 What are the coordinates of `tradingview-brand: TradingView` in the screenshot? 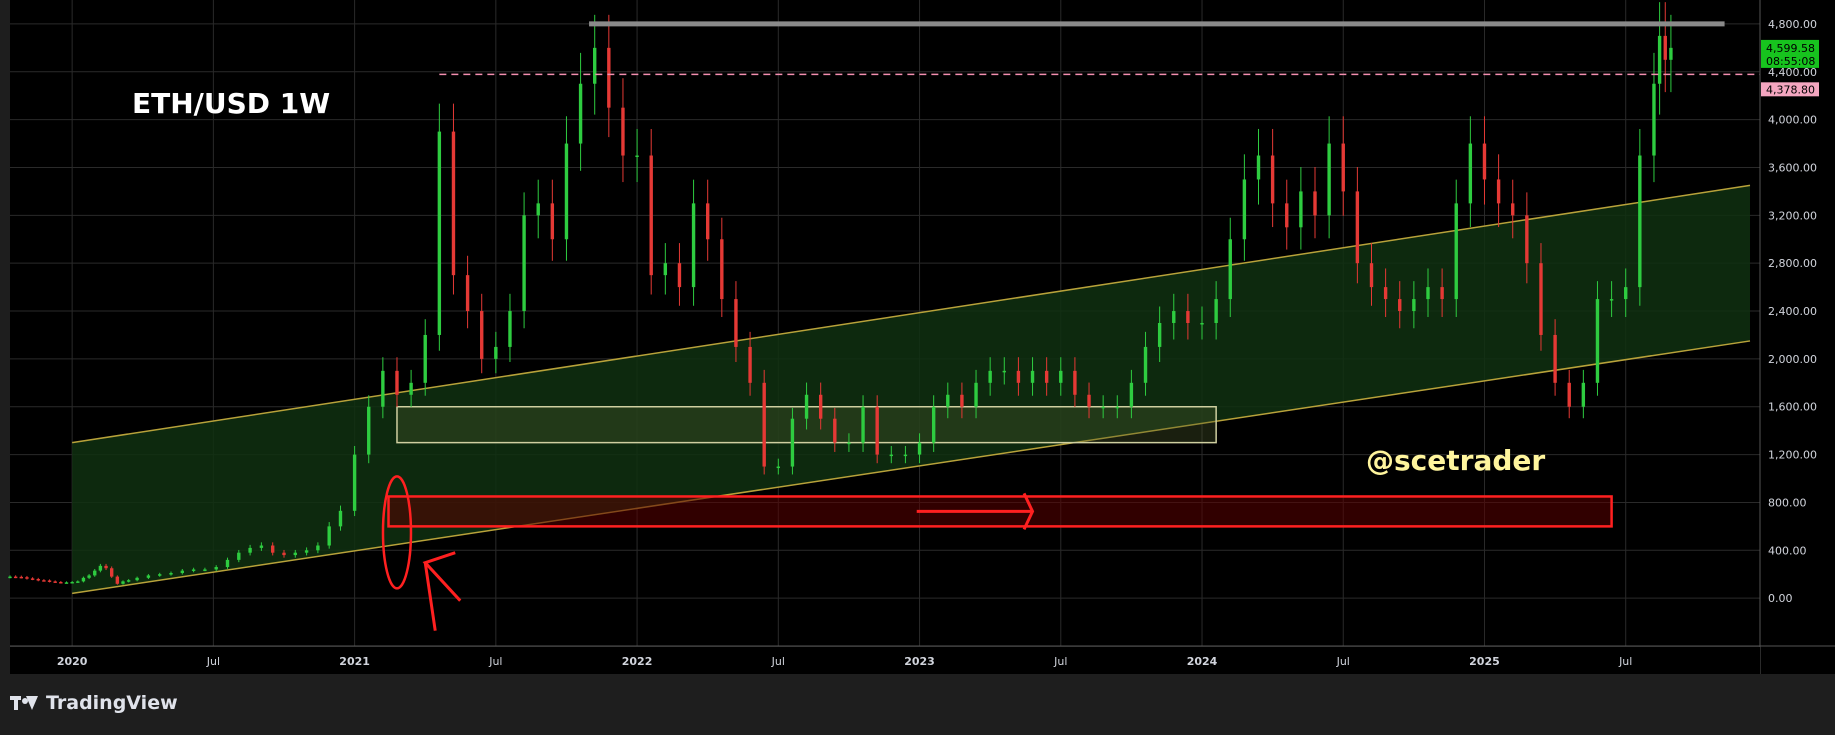 It's located at (94, 703).